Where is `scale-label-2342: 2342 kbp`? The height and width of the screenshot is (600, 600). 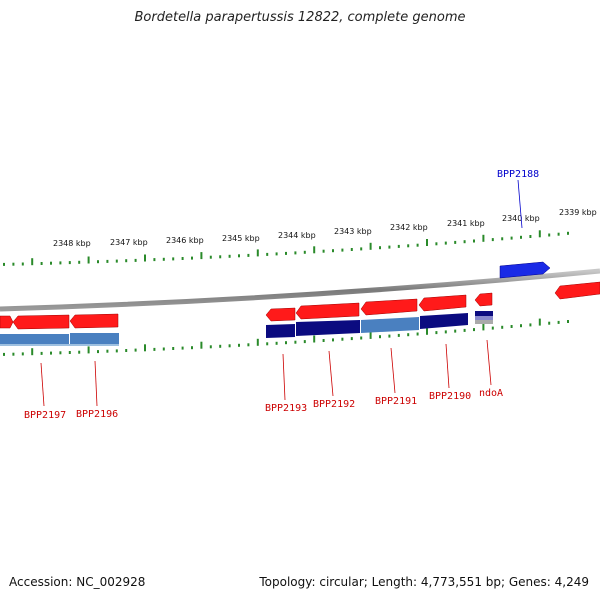 scale-label-2342: 2342 kbp is located at coordinates (409, 227).